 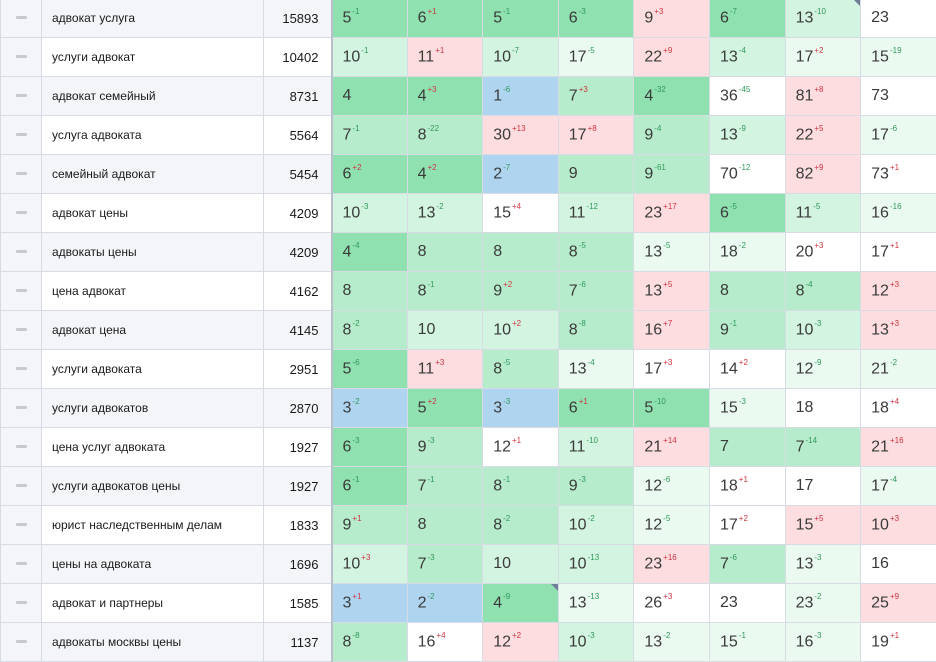 What do you see at coordinates (445, 408) in the screenshot?
I see `position-cell: 5+2` at bounding box center [445, 408].